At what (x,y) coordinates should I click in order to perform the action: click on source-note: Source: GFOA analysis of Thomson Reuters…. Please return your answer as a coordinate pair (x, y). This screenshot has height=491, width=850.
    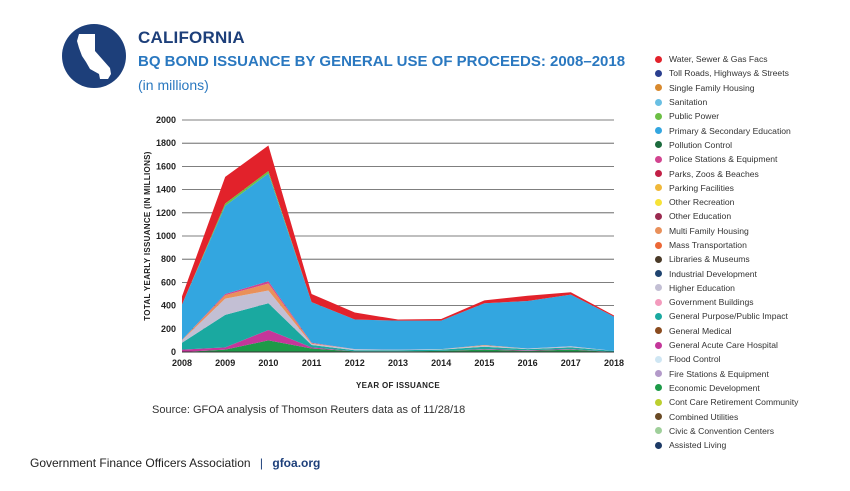
    Looking at the image, I should click on (309, 410).